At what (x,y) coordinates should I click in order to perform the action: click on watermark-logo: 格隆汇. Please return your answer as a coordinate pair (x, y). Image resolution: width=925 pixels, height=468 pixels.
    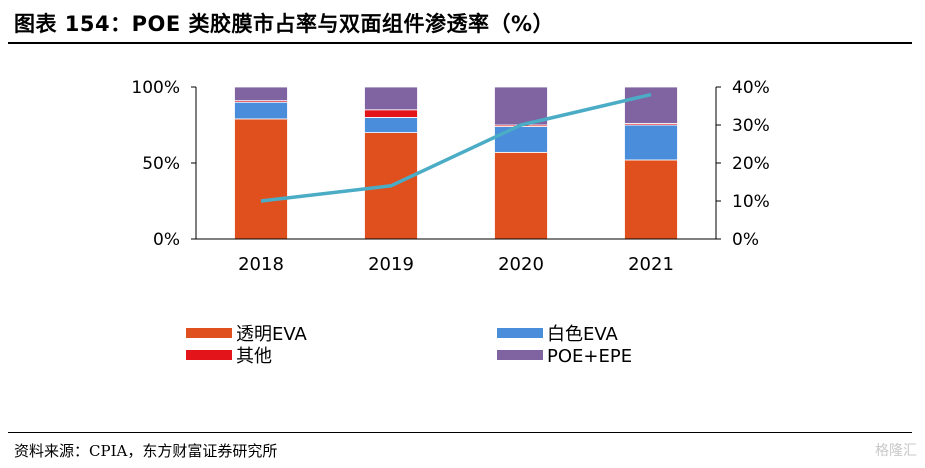
    Looking at the image, I should click on (896, 451).